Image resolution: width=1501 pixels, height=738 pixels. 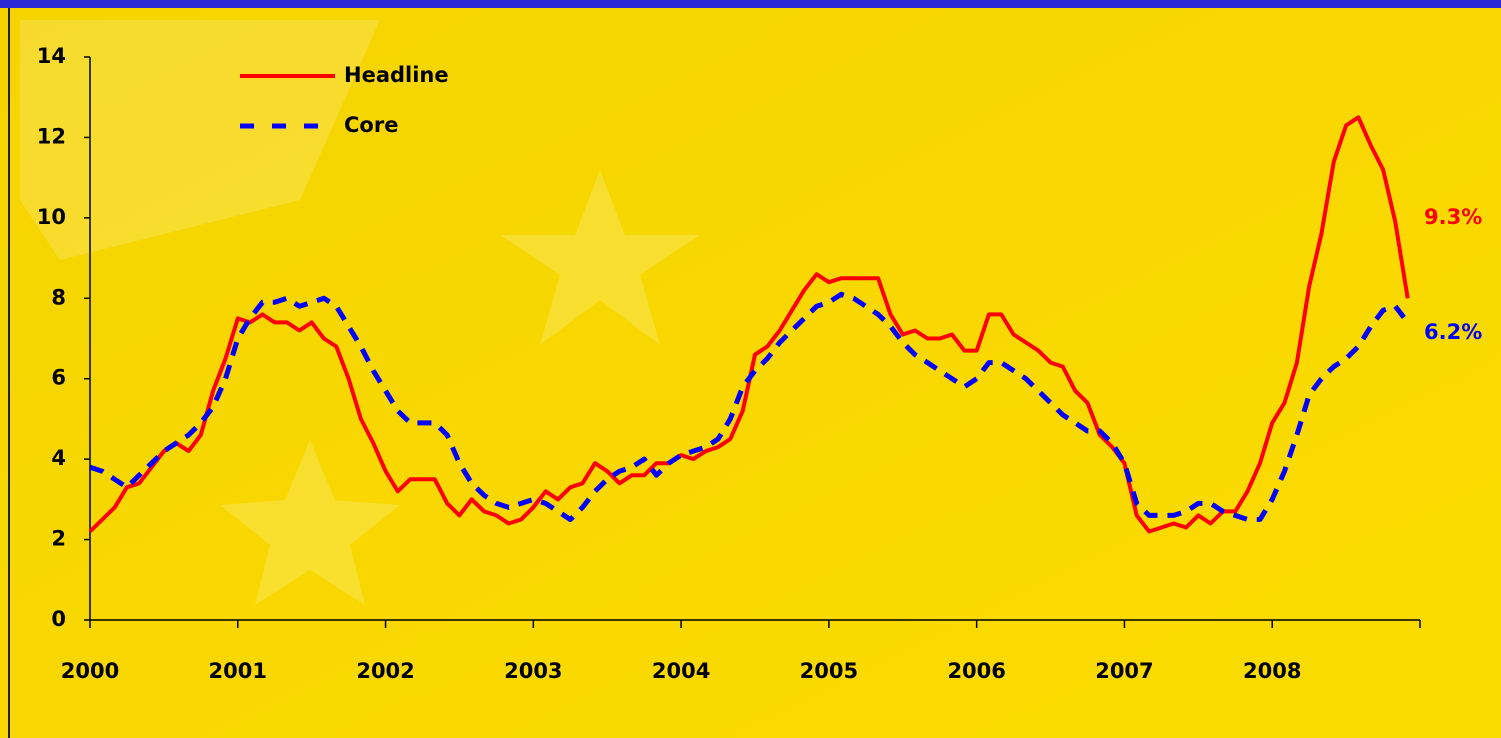 What do you see at coordinates (1272, 671) in the screenshot?
I see `x-tick-label: 2008` at bounding box center [1272, 671].